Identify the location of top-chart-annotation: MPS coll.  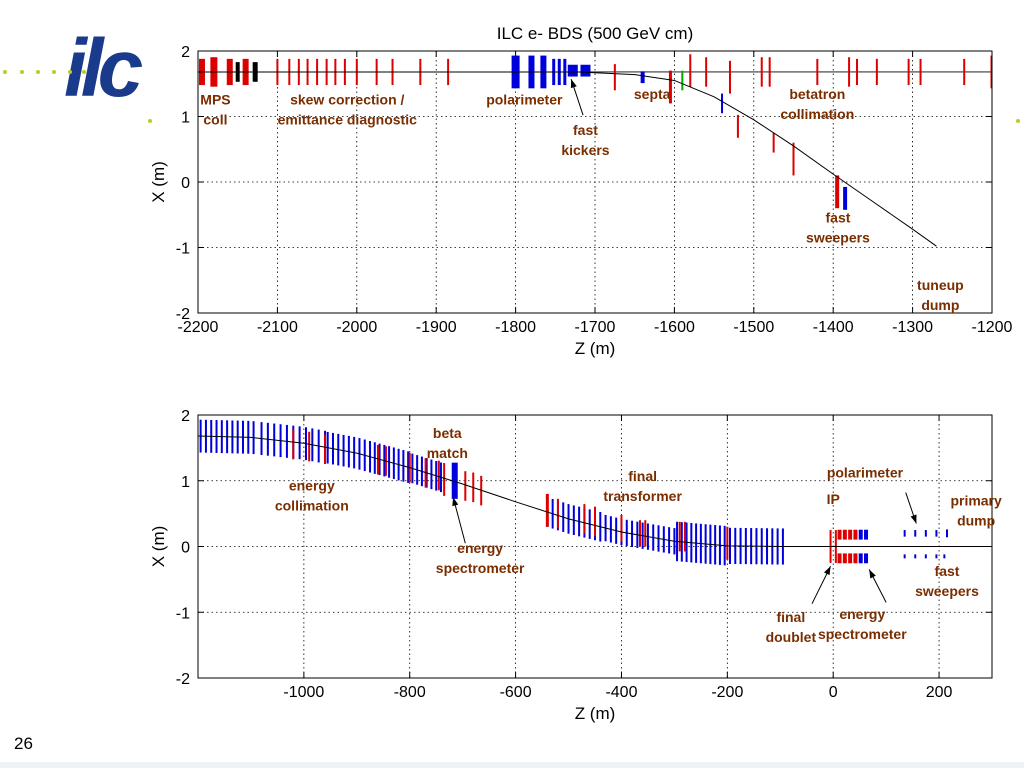
(215, 110).